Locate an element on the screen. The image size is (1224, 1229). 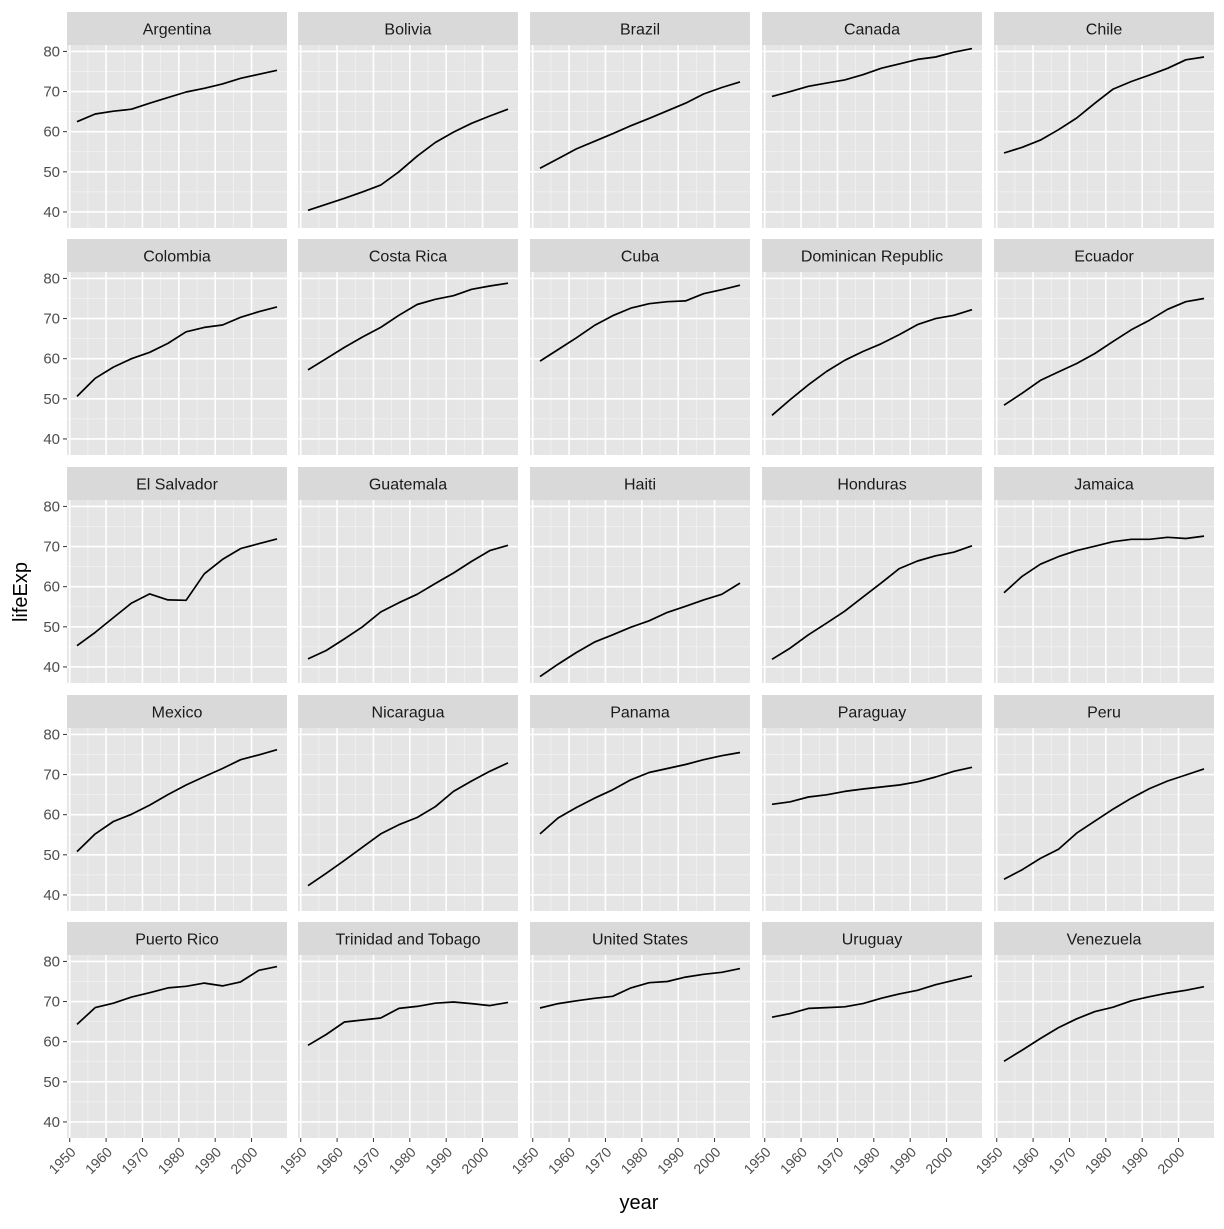
facet-strip-label: Jamaica is located at coordinates (1104, 485).